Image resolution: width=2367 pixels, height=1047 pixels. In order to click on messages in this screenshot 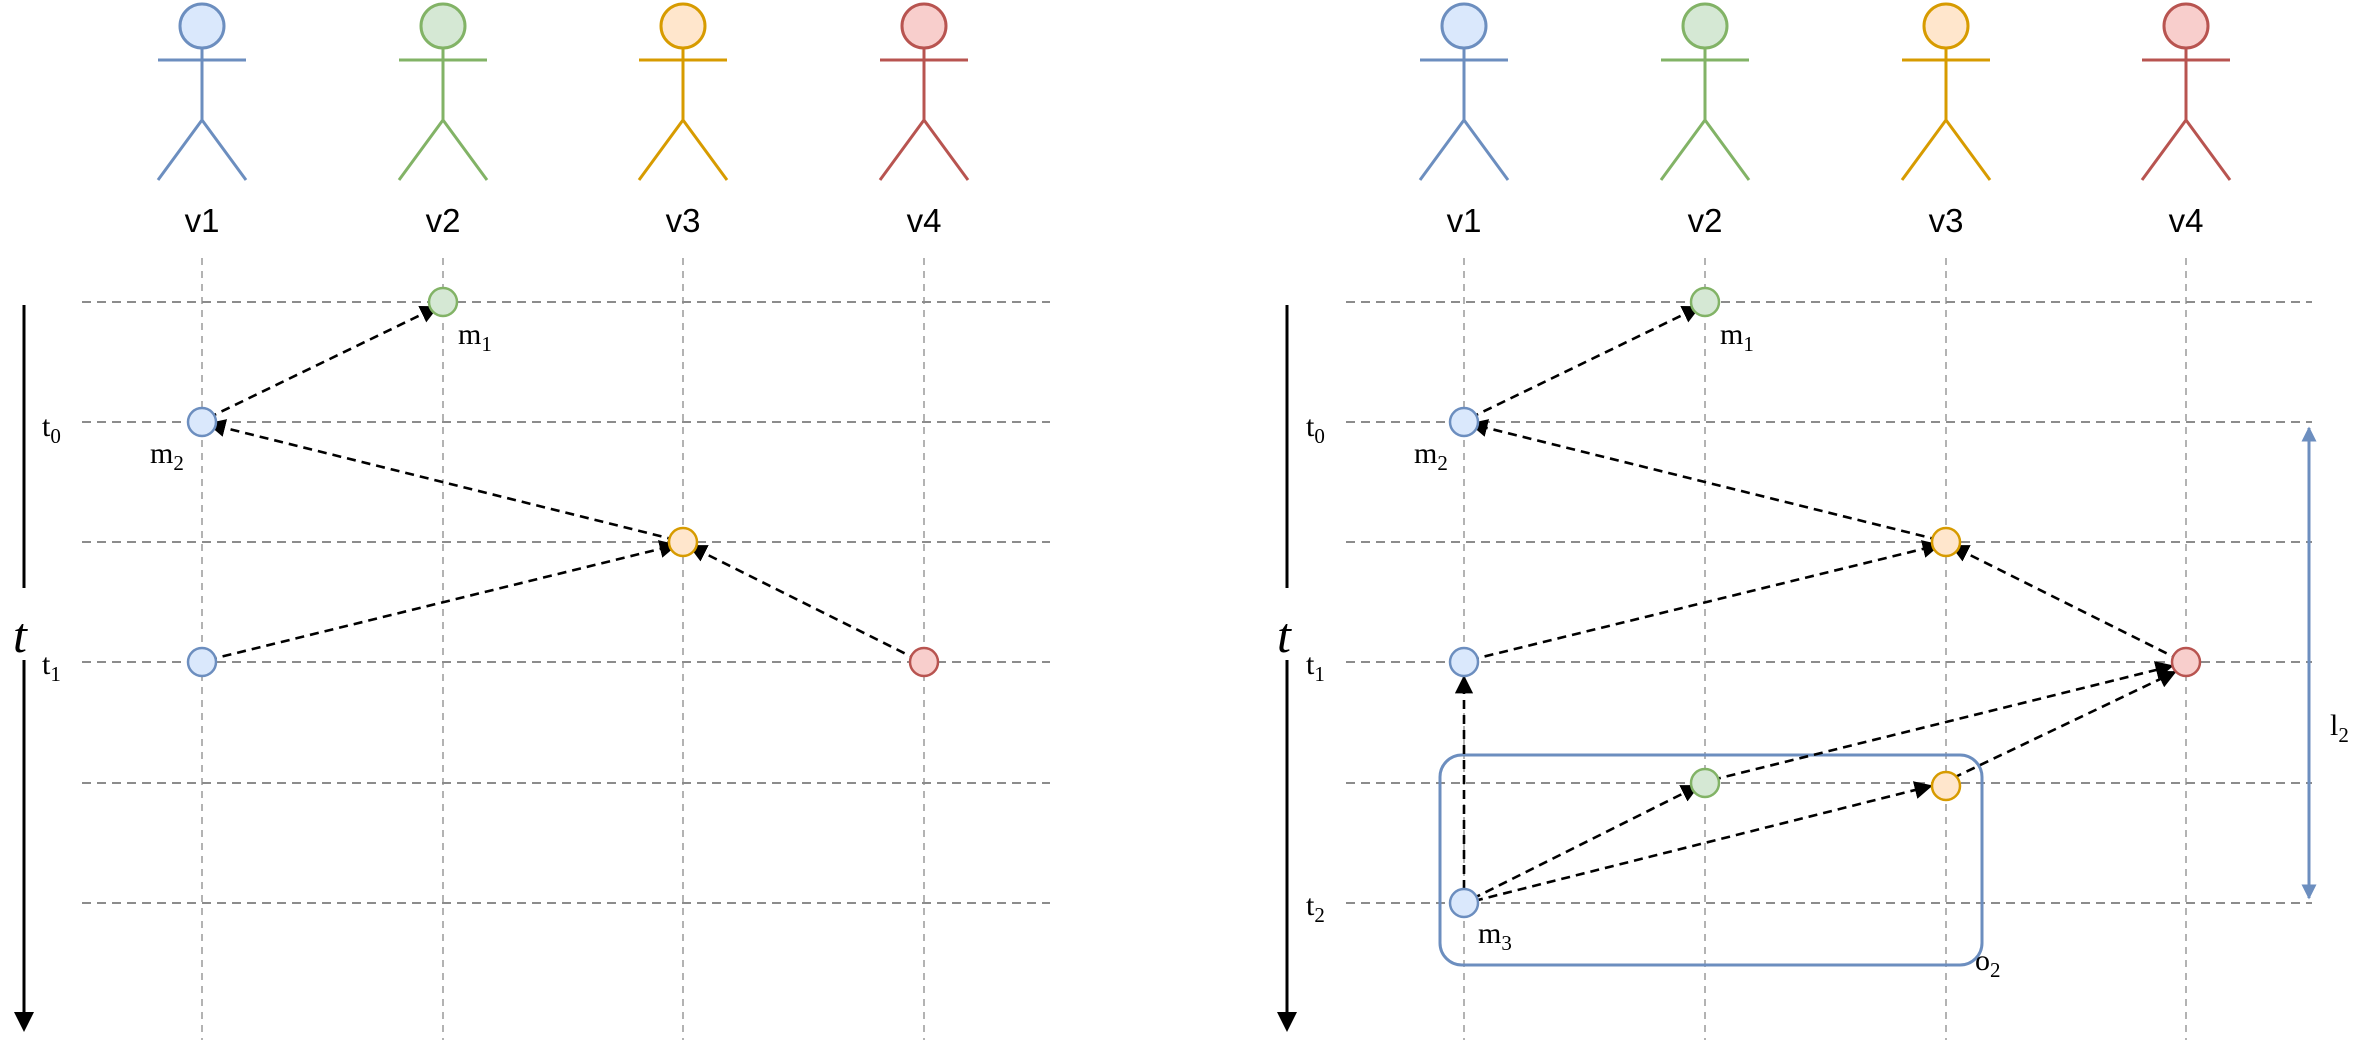, I will do `click(563, 483)`.